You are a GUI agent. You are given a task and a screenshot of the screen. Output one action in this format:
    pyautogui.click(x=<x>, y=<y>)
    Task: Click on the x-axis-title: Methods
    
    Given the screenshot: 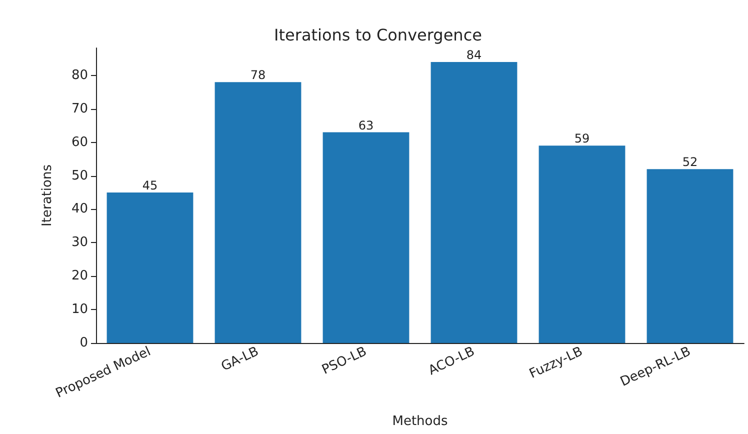 What is the action you would take?
    pyautogui.click(x=420, y=421)
    